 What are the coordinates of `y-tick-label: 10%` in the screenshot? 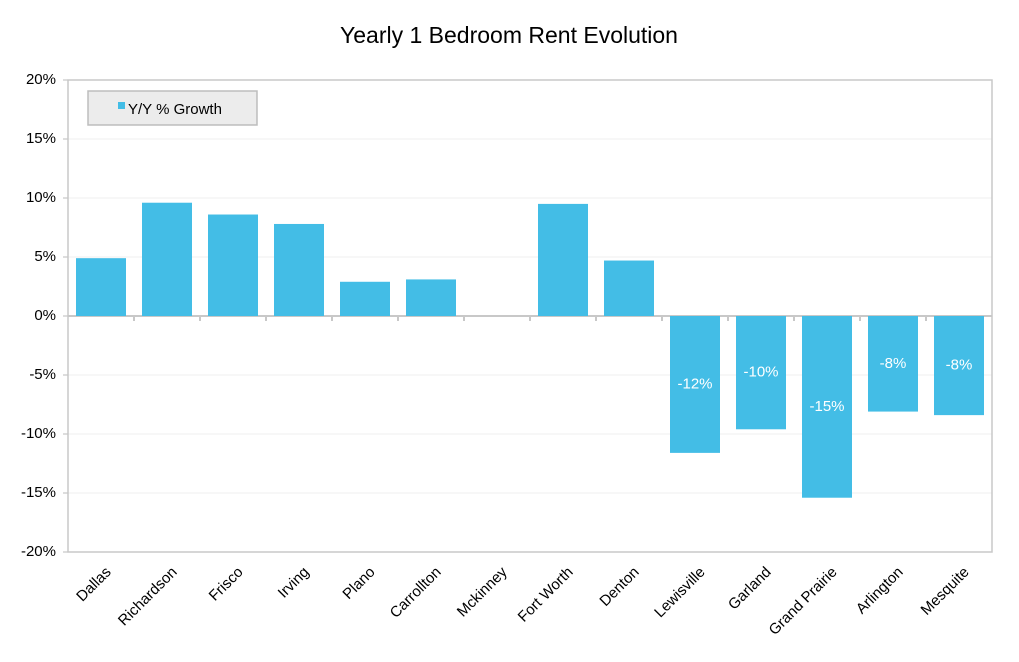 It's located at (41, 197).